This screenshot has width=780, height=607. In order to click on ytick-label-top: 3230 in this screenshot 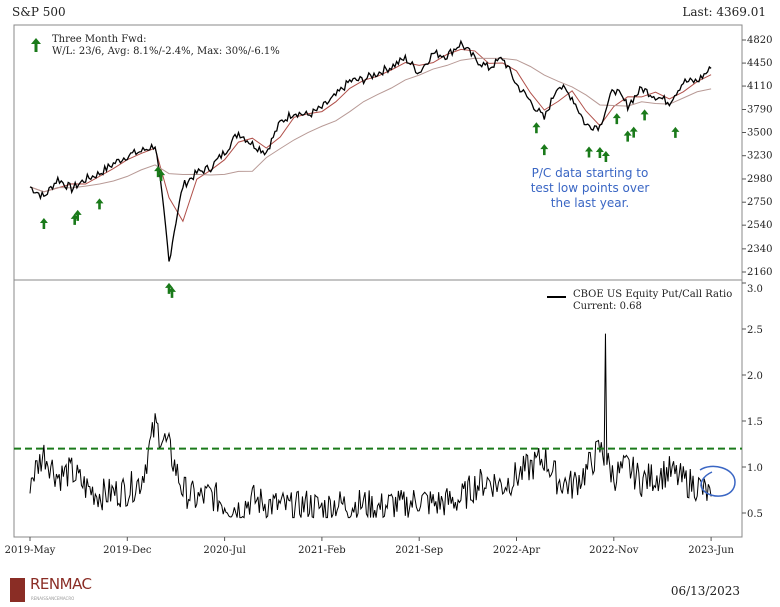, I will do `click(759, 156)`.